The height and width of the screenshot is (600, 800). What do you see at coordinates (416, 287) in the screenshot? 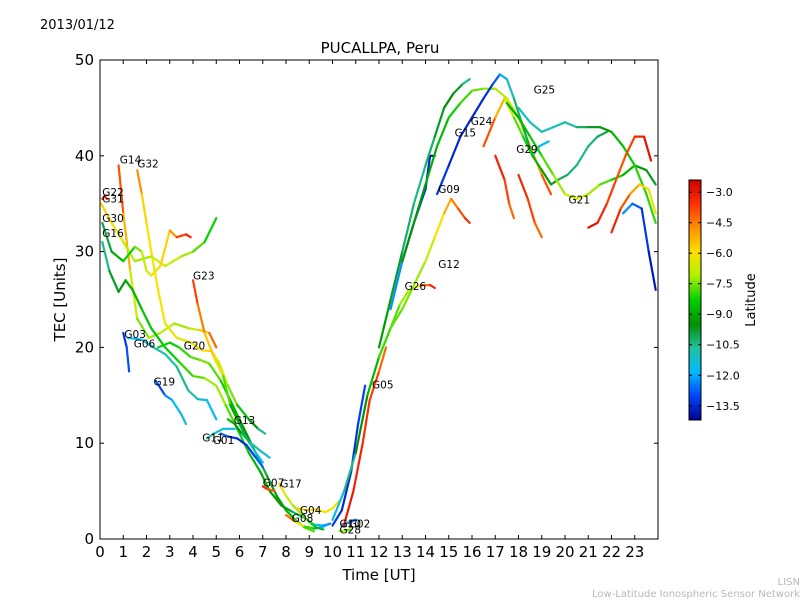
I see `prn-label-G26: G26` at bounding box center [416, 287].